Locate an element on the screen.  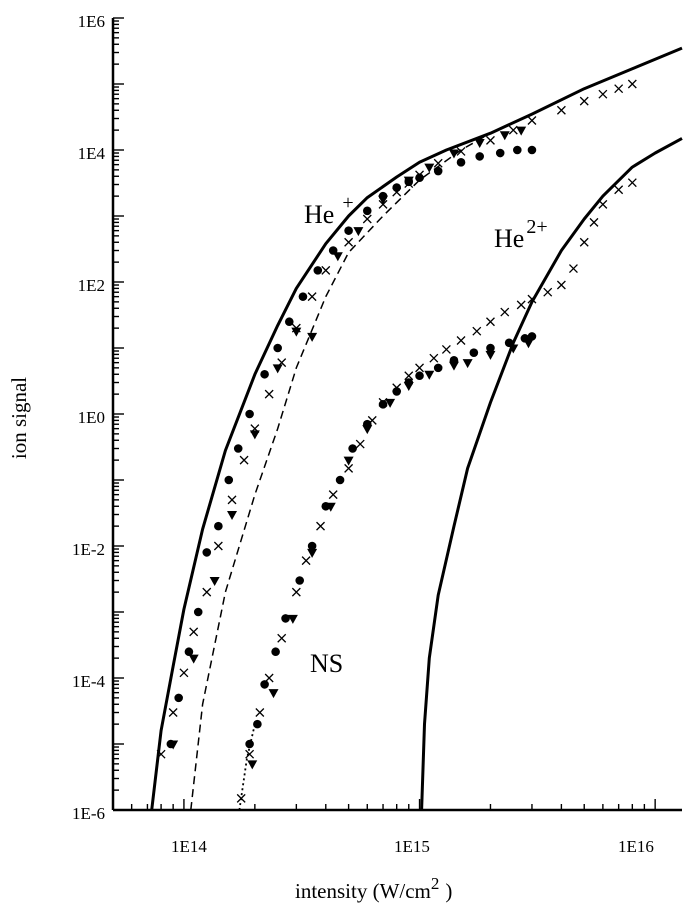
x-axis-title: intensity (W/cm2) is located at coordinates (373, 888).